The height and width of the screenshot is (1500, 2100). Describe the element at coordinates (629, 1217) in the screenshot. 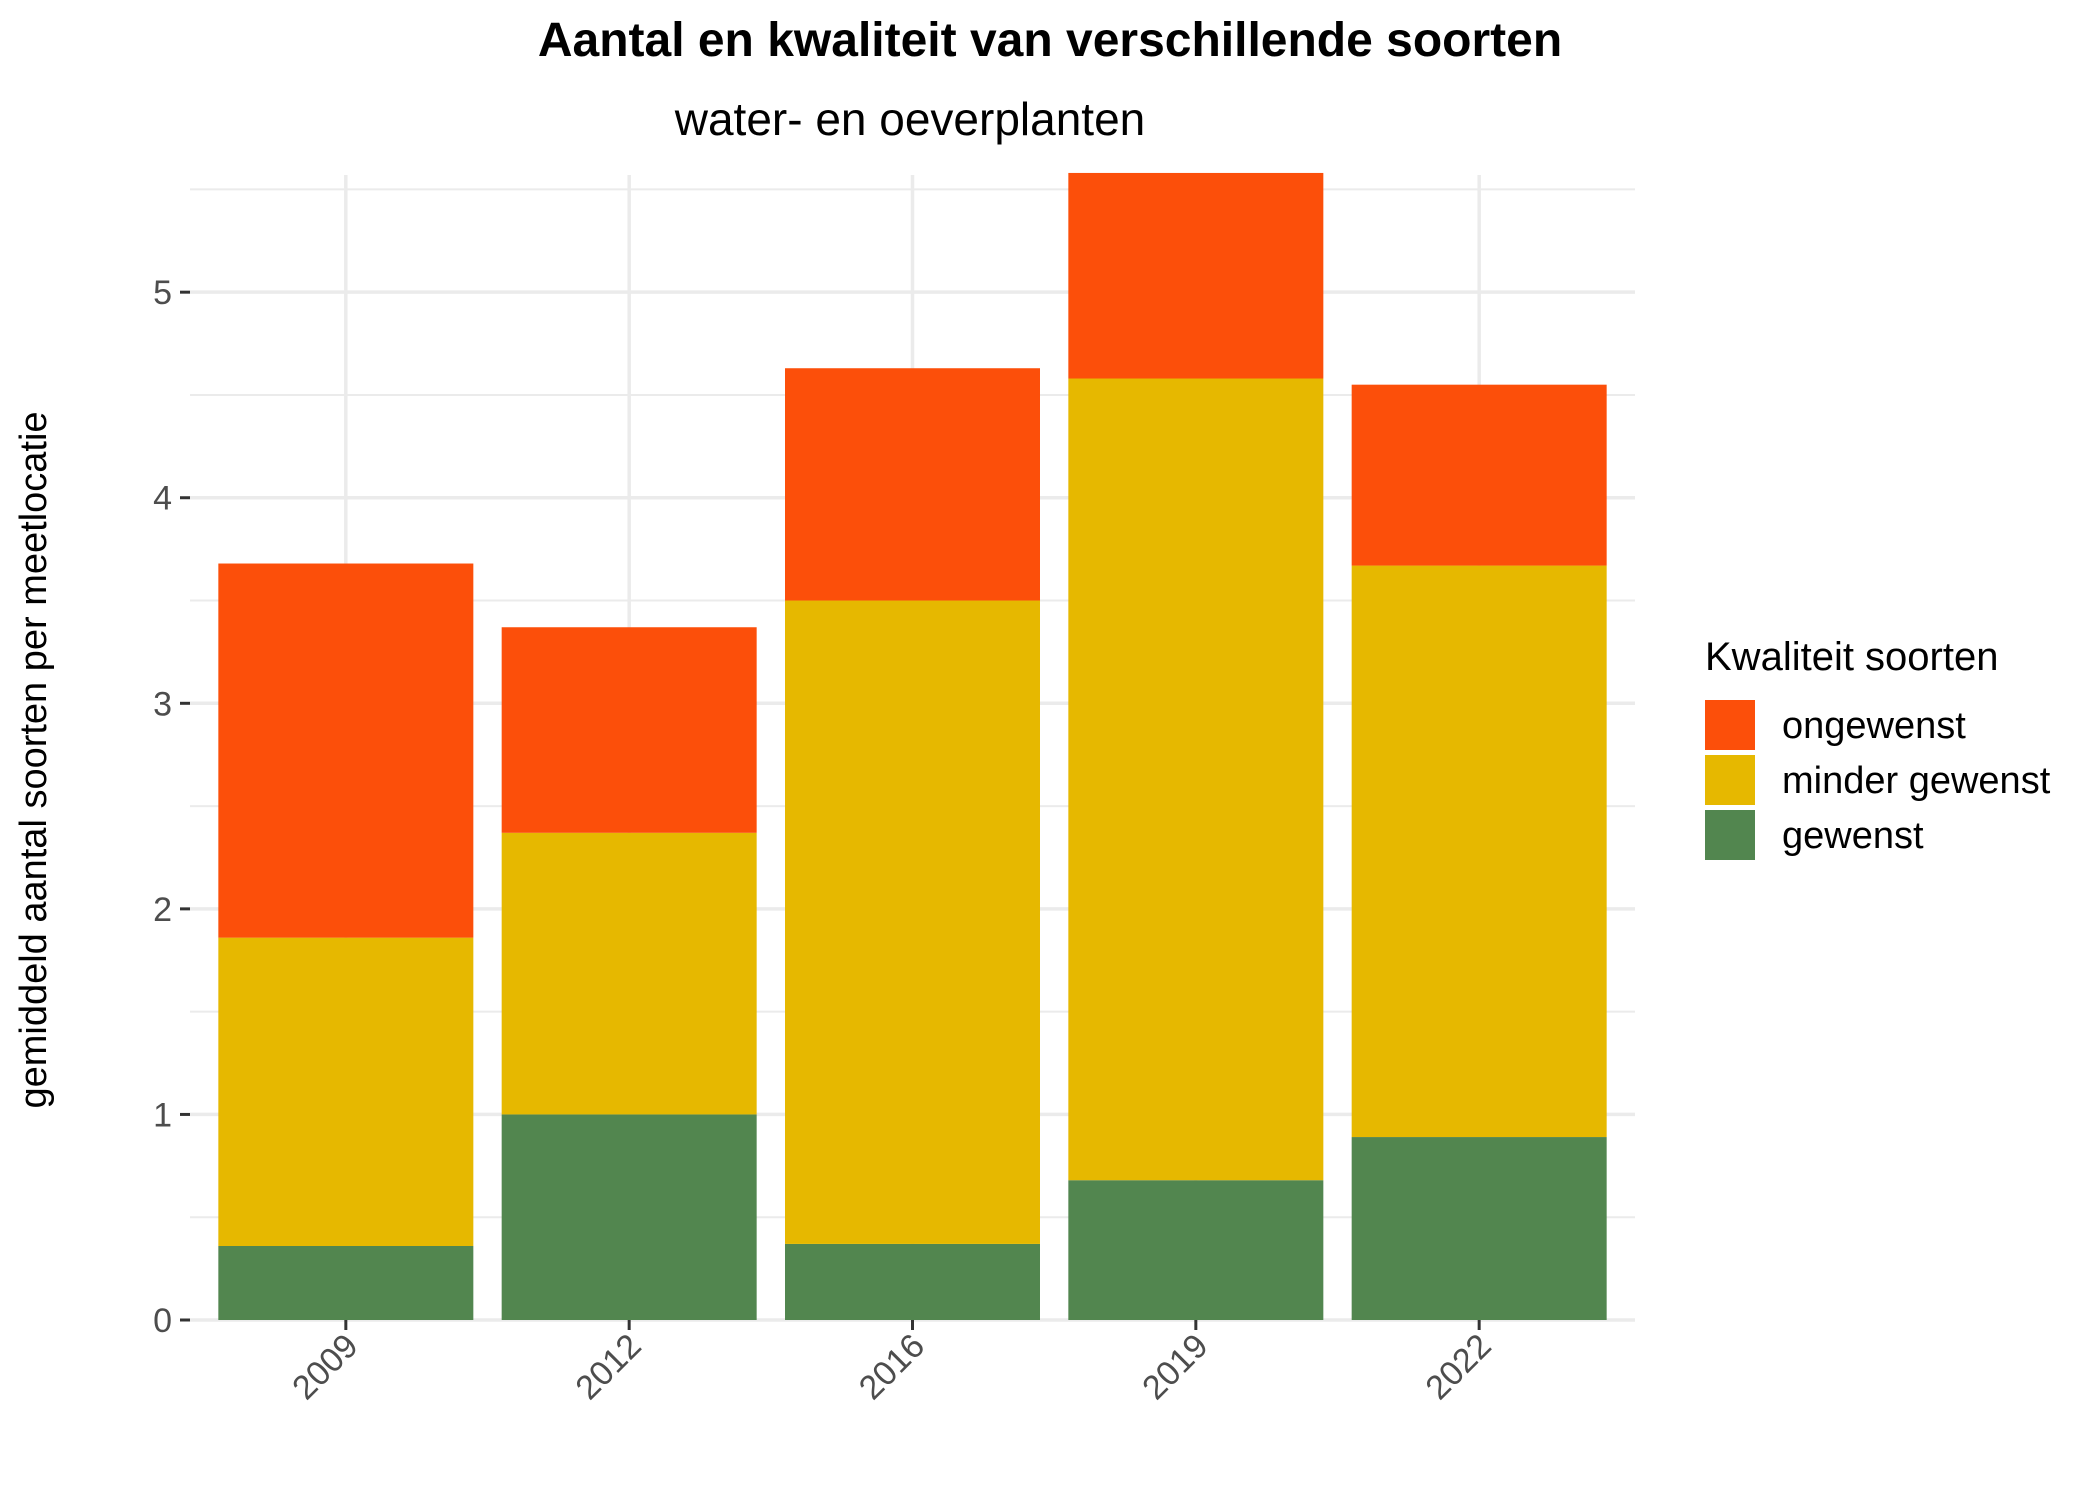

I see `bar-gewenst-2012` at that location.